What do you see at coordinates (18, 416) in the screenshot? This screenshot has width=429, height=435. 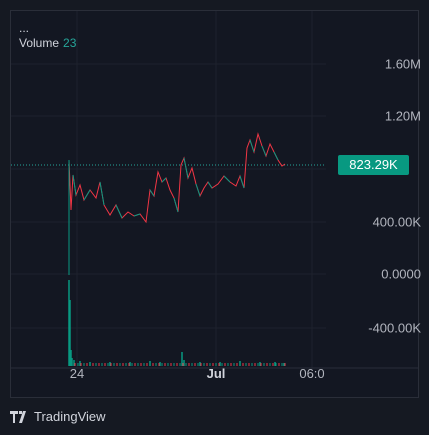 I see `tradingview-icon` at bounding box center [18, 416].